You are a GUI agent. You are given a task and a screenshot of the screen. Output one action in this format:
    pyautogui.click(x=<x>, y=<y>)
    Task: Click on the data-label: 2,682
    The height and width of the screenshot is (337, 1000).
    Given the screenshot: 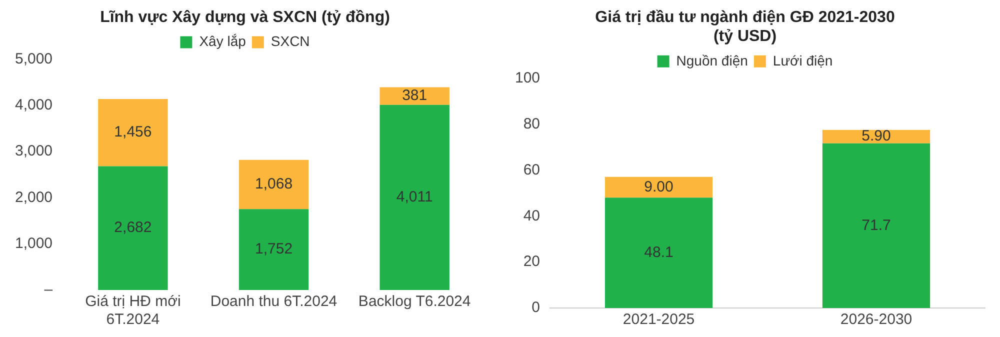 What is the action you would take?
    pyautogui.click(x=133, y=227)
    